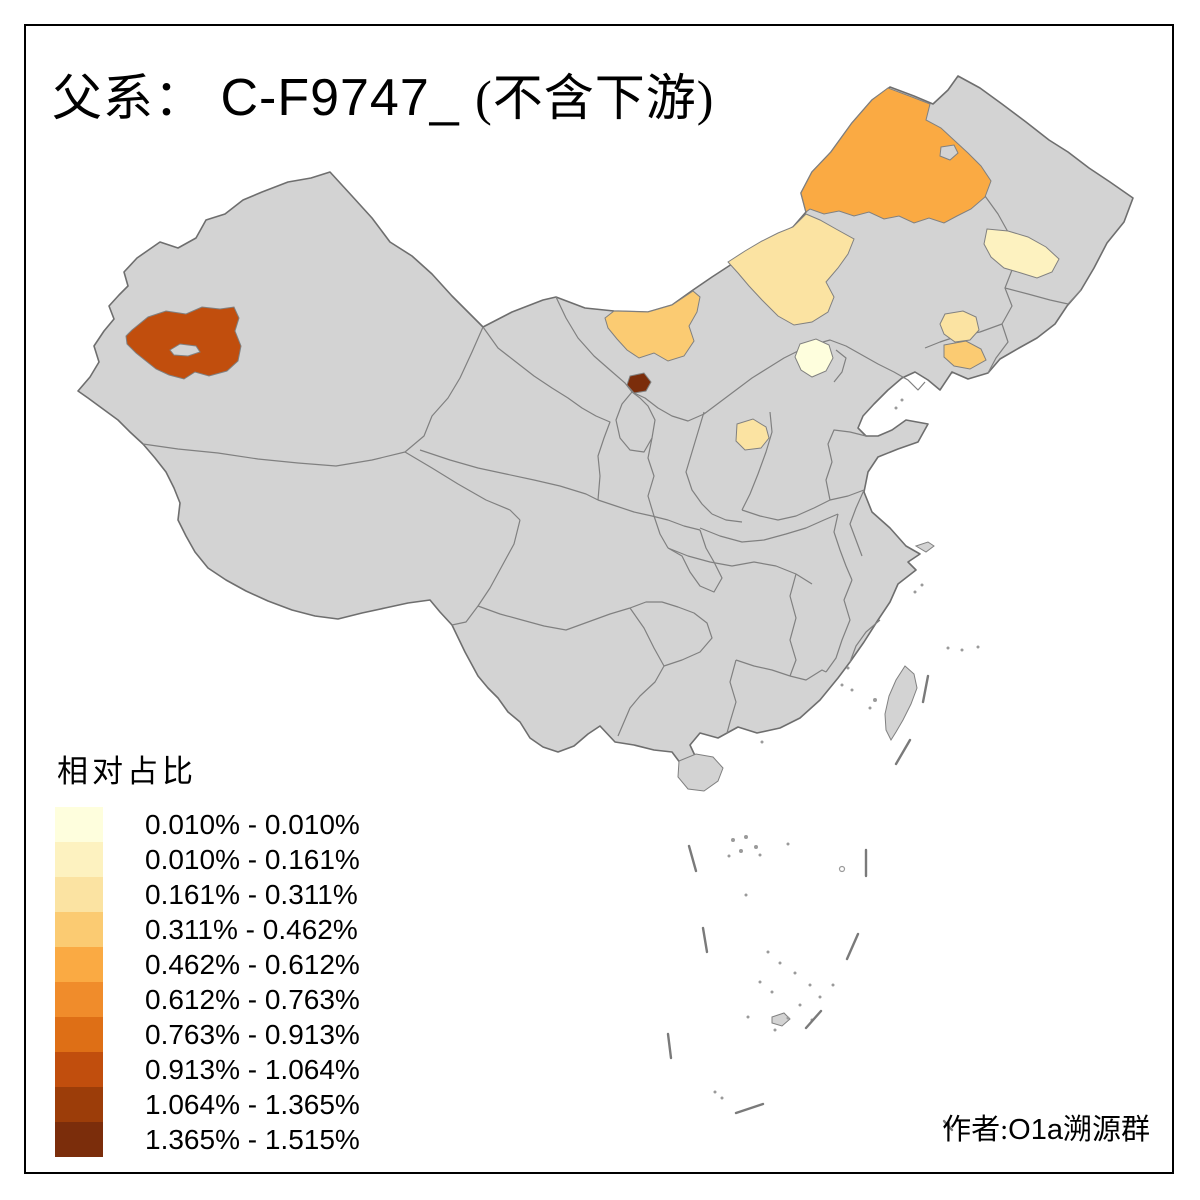 The height and width of the screenshot is (1200, 1200). Describe the element at coordinates (252, 824) in the screenshot. I see `legend-label-0: 0.010% - 0.010%` at that location.